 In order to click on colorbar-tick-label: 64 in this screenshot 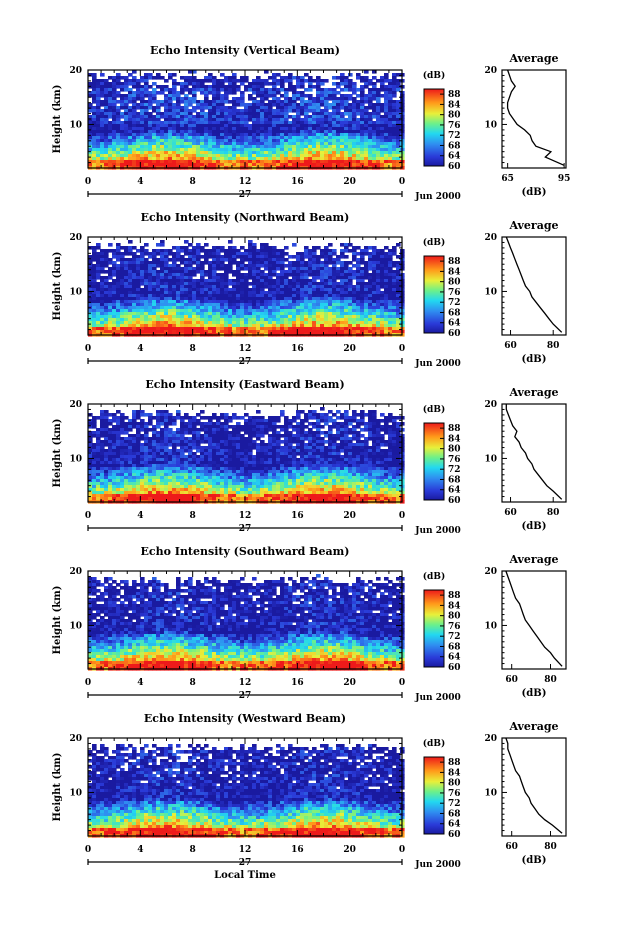, I will do `click(454, 324)`.